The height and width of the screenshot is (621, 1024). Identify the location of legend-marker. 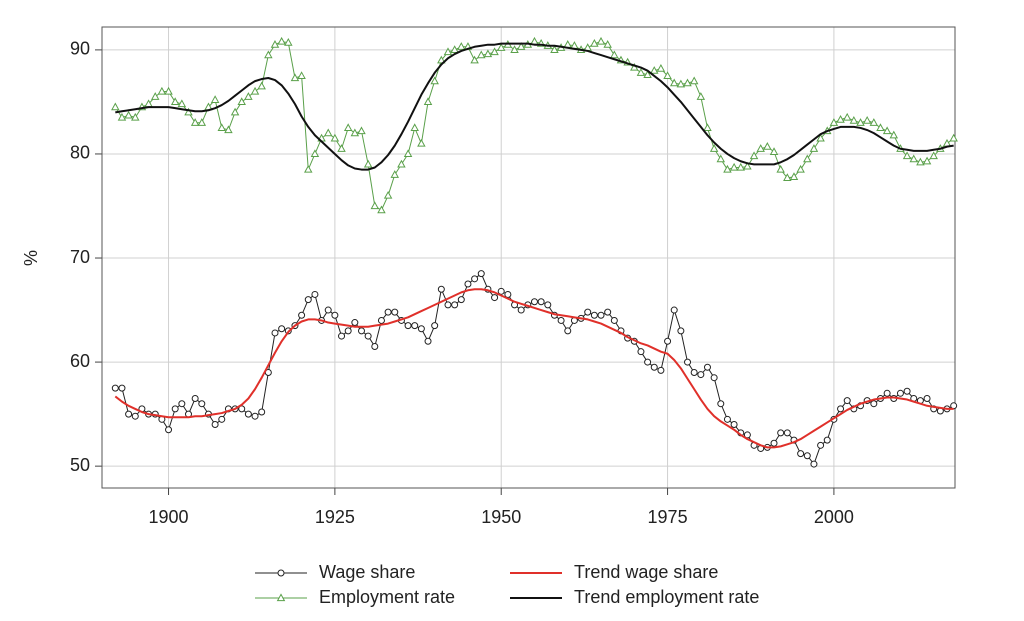
(281, 597).